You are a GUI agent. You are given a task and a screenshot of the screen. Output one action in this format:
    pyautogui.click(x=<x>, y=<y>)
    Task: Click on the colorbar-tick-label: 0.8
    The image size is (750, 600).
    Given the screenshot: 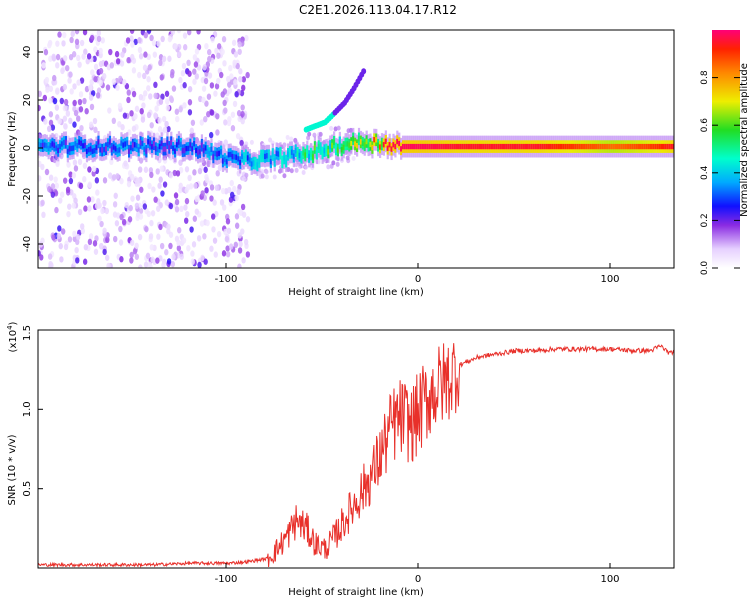 What is the action you would take?
    pyautogui.click(x=705, y=77)
    